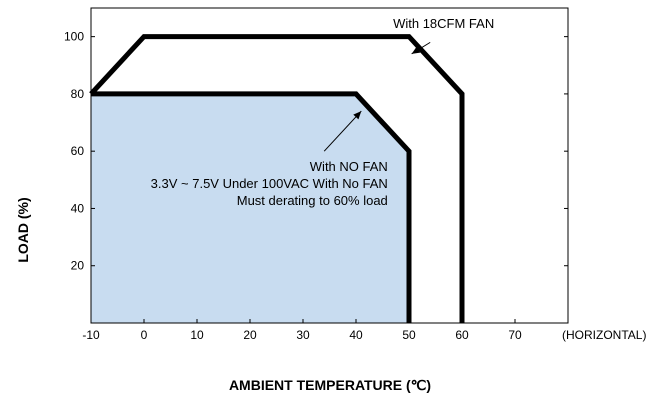  I want to click on y-tick-label: 20, so click(78, 266).